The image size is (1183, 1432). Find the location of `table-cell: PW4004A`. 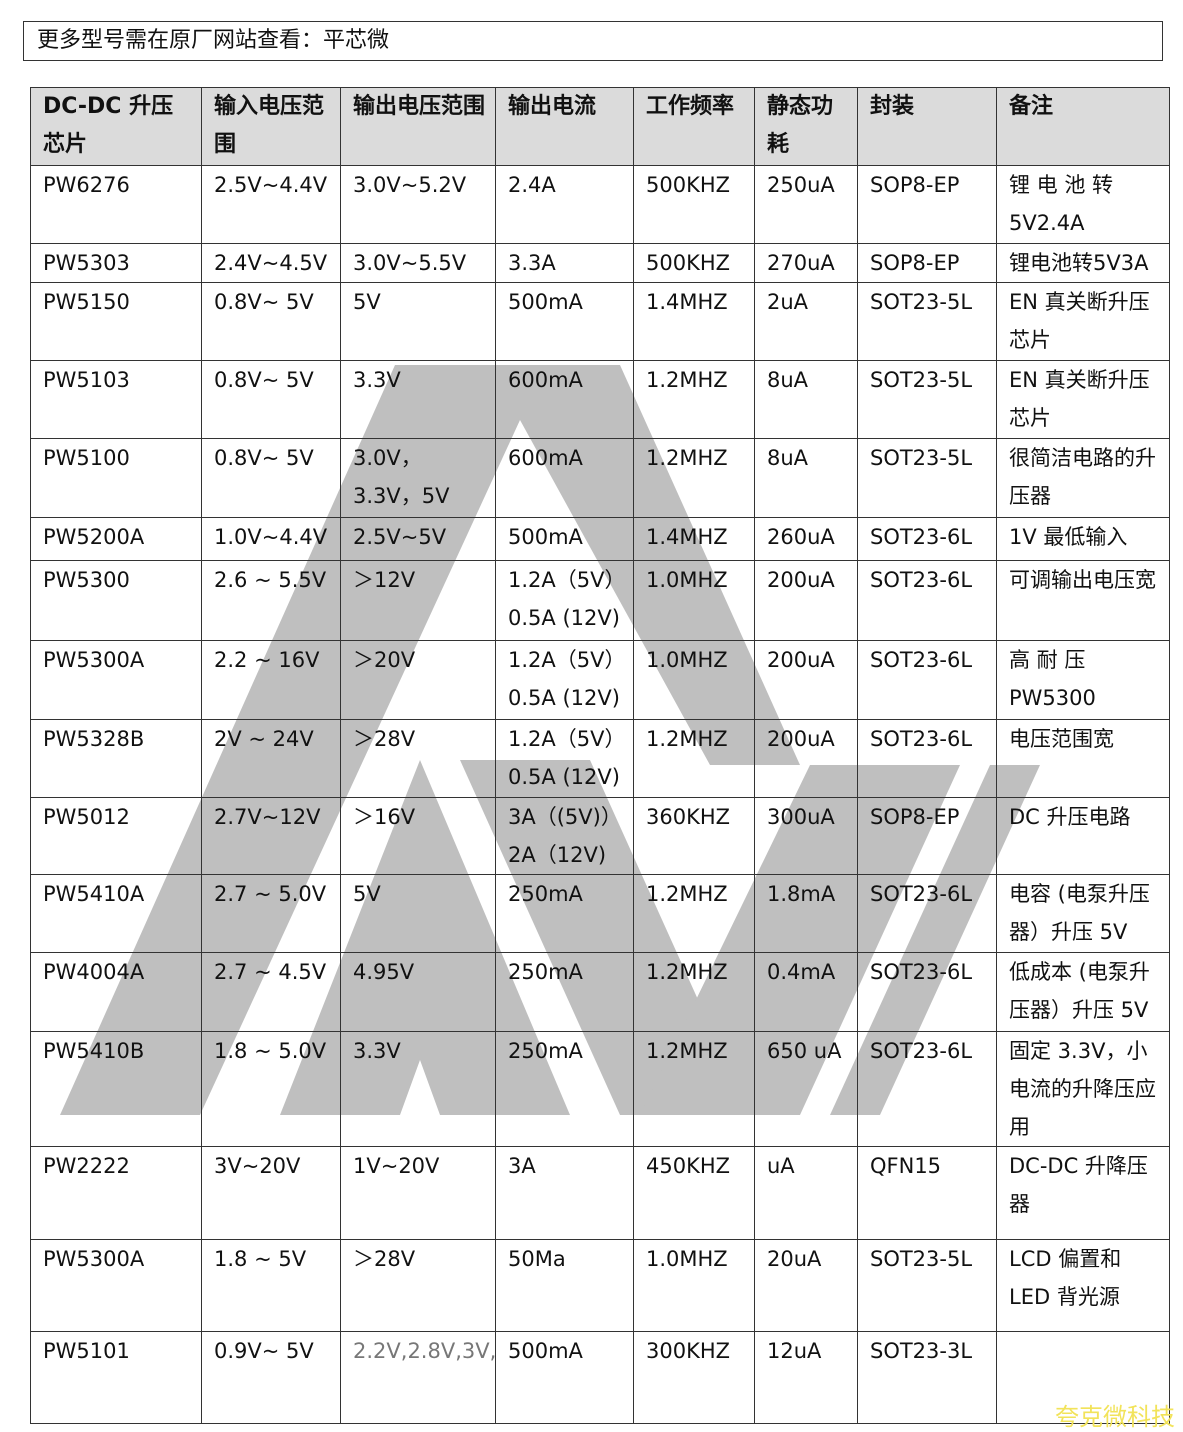

table-cell: PW4004A is located at coordinates (116, 992).